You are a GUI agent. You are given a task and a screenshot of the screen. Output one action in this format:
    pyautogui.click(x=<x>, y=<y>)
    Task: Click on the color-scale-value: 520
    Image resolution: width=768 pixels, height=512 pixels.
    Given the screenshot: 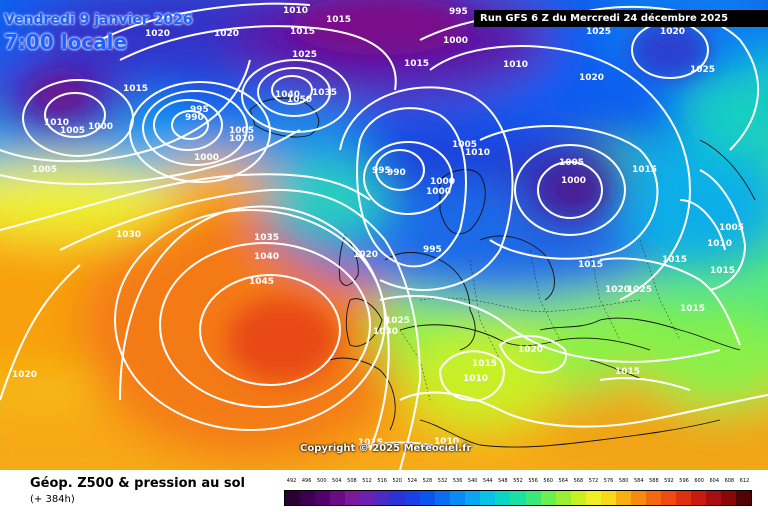 What is the action you would take?
    pyautogui.click(x=397, y=481)
    